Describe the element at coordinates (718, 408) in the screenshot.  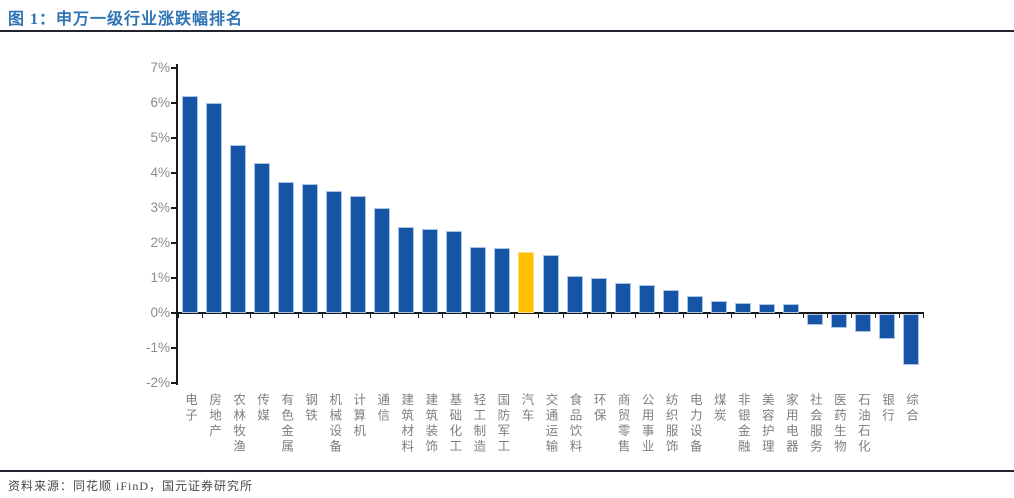
I see `x-category-label: 煤炭` at that location.